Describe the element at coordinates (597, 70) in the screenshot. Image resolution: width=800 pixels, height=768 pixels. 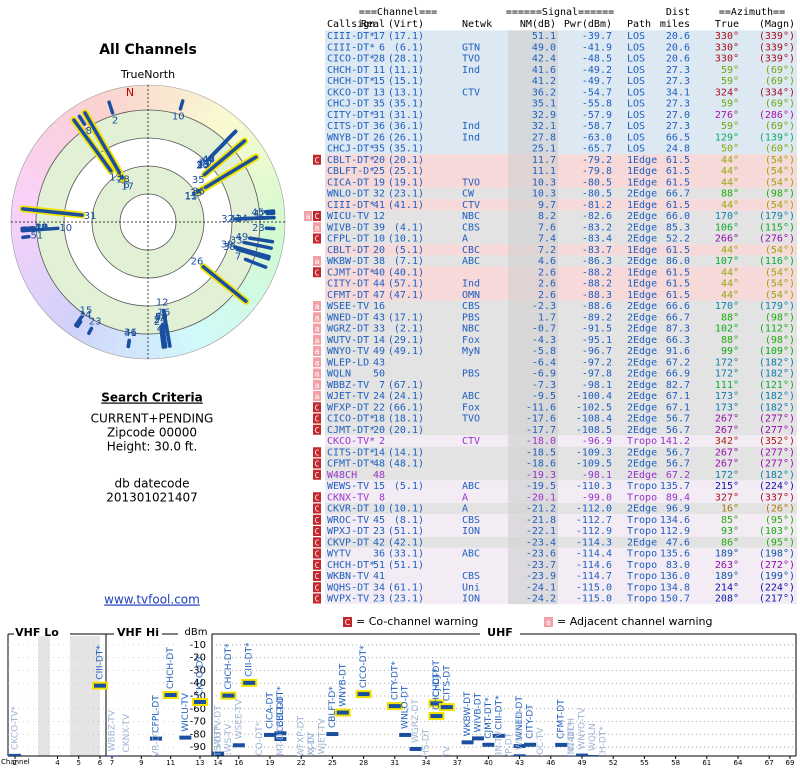
I see `cell: -49.2` at that location.